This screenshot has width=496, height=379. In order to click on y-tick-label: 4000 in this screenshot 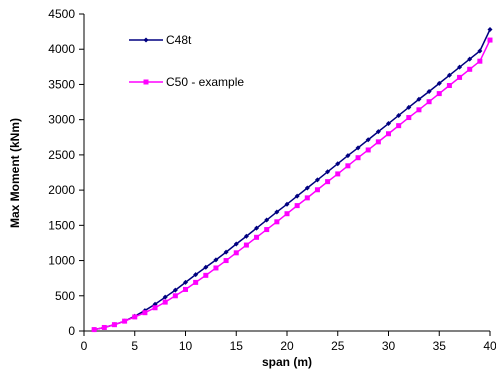, I will do `click(61, 49)`.